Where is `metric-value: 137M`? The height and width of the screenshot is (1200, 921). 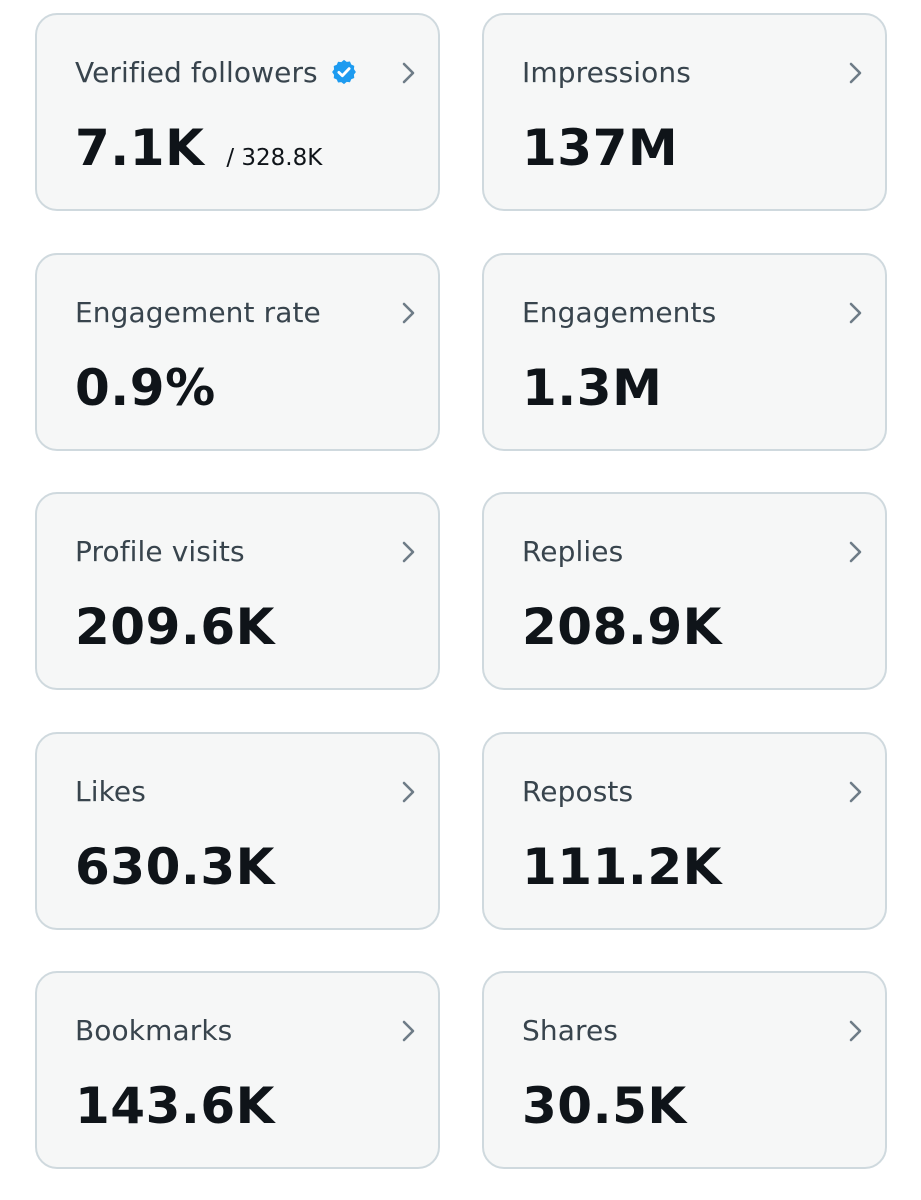 metric-value: 137M is located at coordinates (600, 148).